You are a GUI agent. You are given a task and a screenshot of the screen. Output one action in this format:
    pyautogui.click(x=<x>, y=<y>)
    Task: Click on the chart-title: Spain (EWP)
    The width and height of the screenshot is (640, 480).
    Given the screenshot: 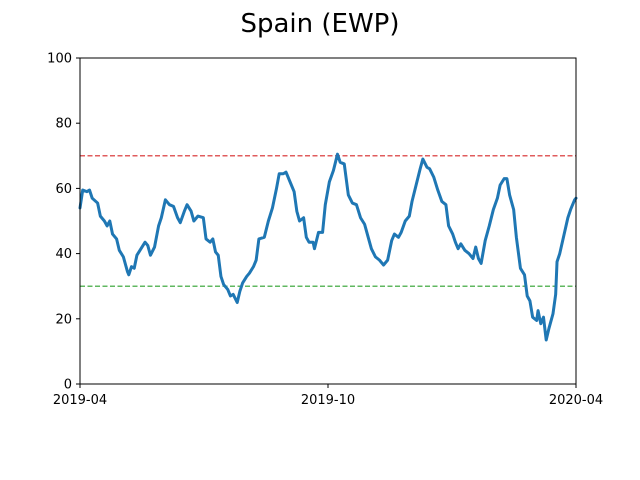 What is the action you would take?
    pyautogui.click(x=319, y=24)
    